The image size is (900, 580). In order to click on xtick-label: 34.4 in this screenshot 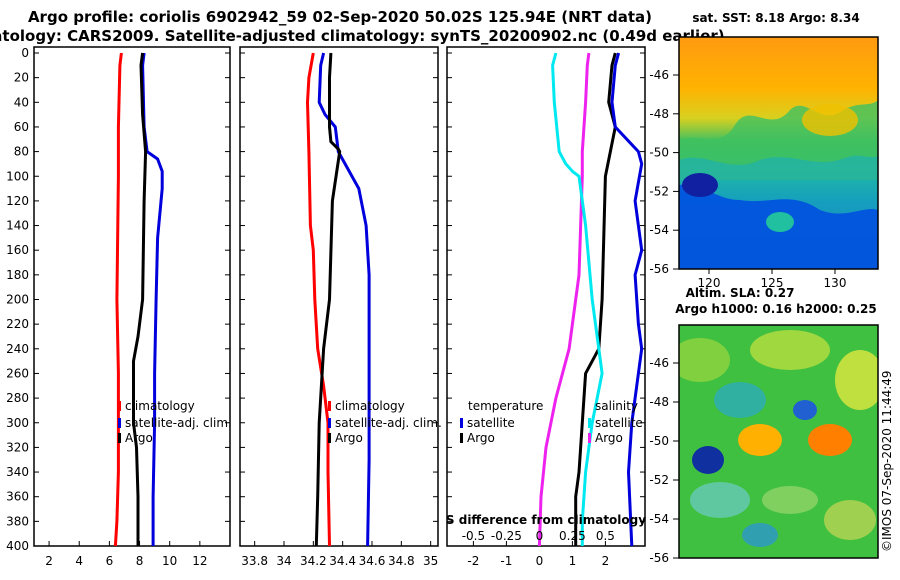, I will do `click(342, 561)`.